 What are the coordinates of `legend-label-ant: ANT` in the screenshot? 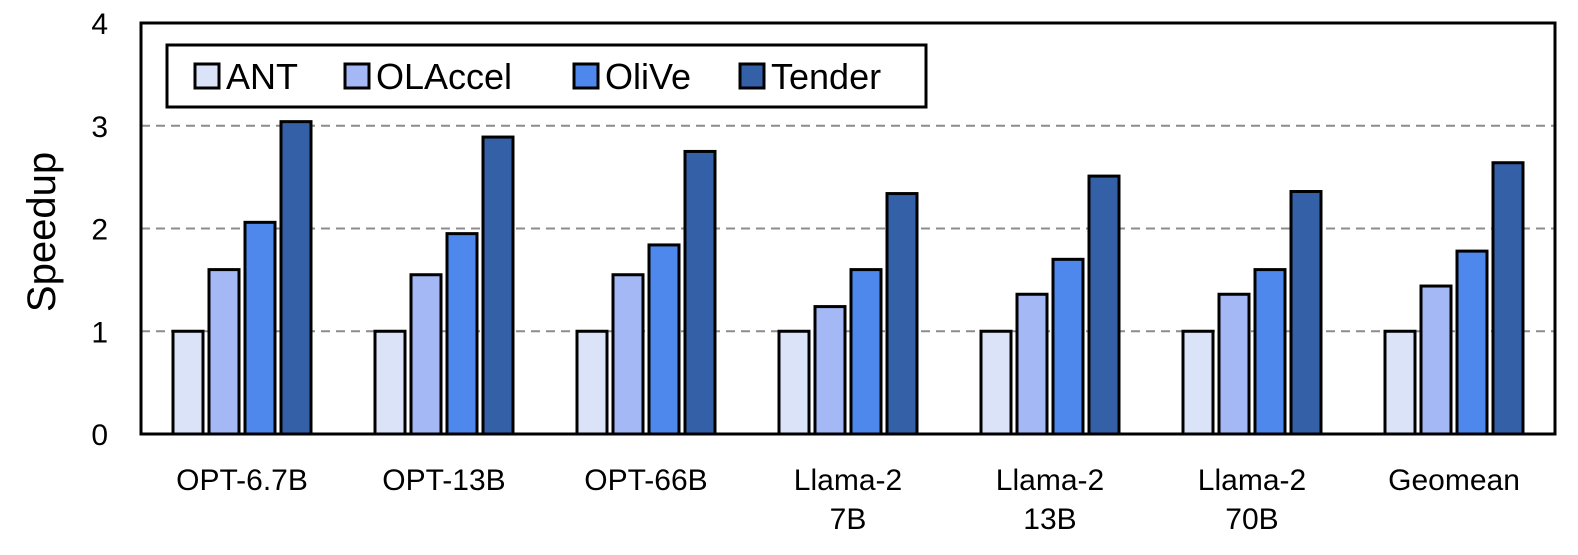 It's located at (262, 76).